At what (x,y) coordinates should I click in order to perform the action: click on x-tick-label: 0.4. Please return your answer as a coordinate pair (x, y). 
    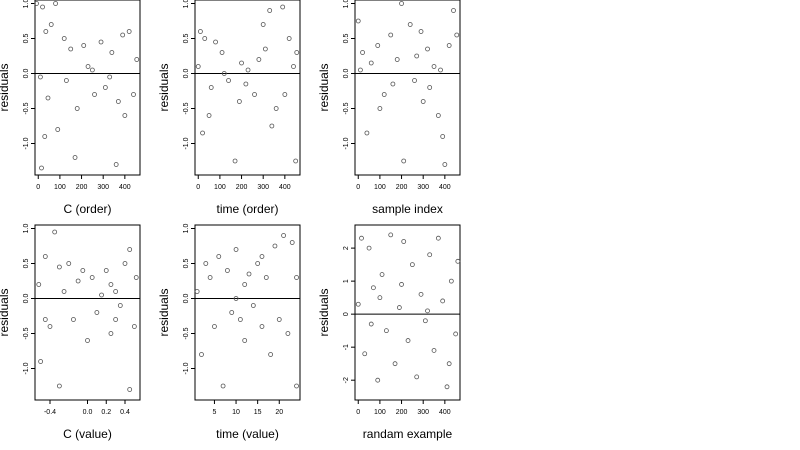
    Looking at the image, I should click on (125, 412).